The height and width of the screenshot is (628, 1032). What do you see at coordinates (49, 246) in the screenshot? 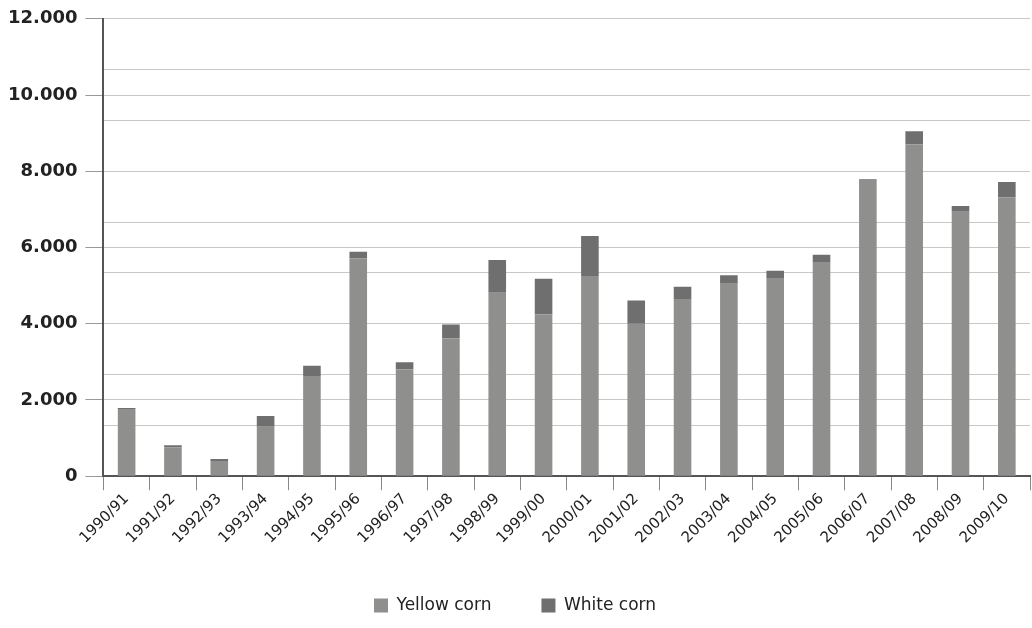
I see `y-tick-label: 6.000` at bounding box center [49, 246].